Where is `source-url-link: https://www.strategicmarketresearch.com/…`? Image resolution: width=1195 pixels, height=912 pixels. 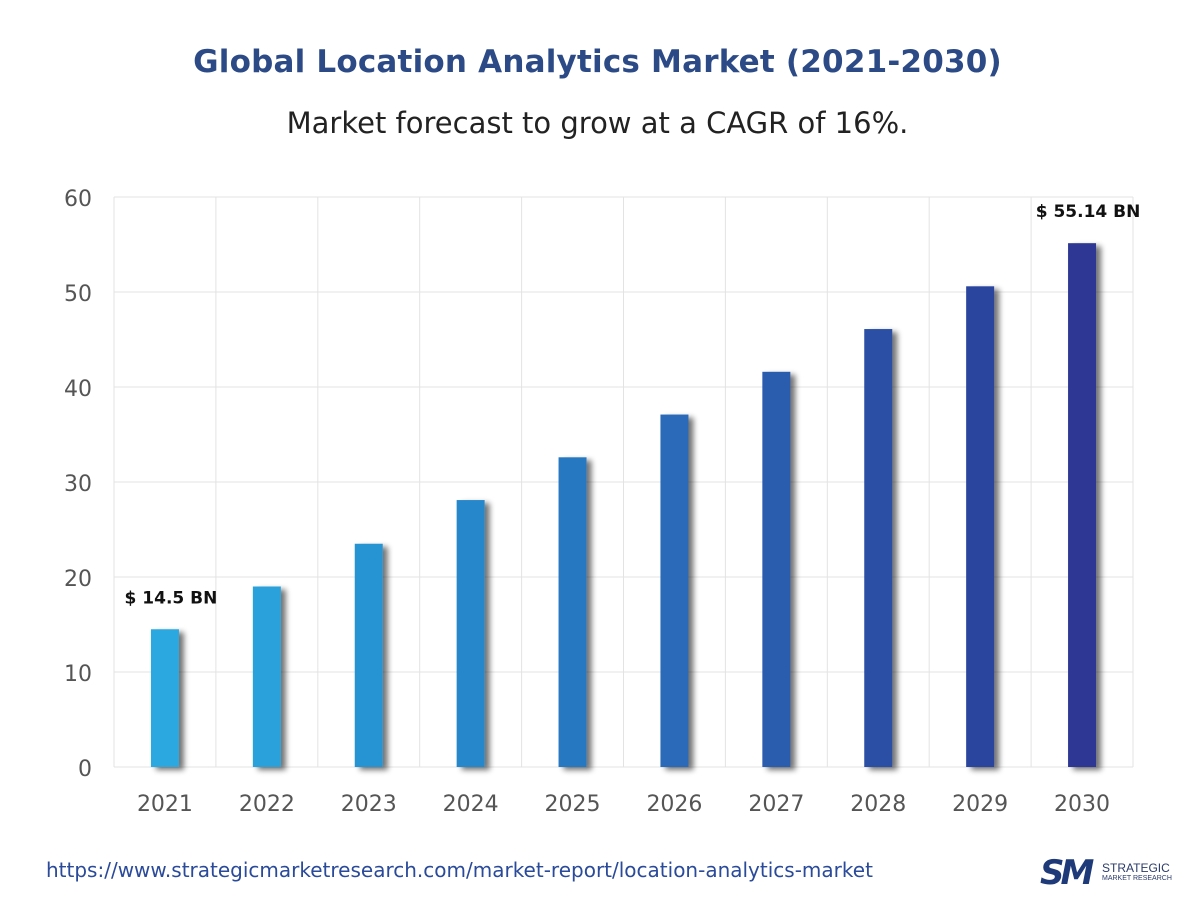
source-url-link: https://www.strategicmarketresearch.com/… is located at coordinates (459, 870).